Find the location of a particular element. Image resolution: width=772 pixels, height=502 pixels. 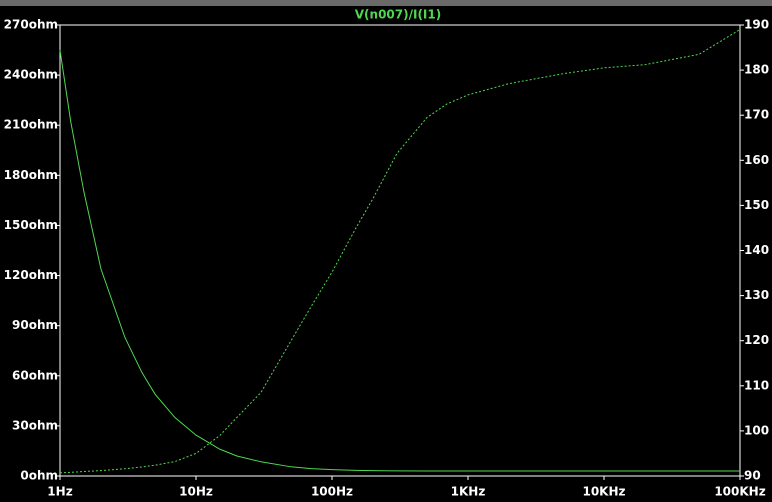

window-title-strip is located at coordinates (386, 3).